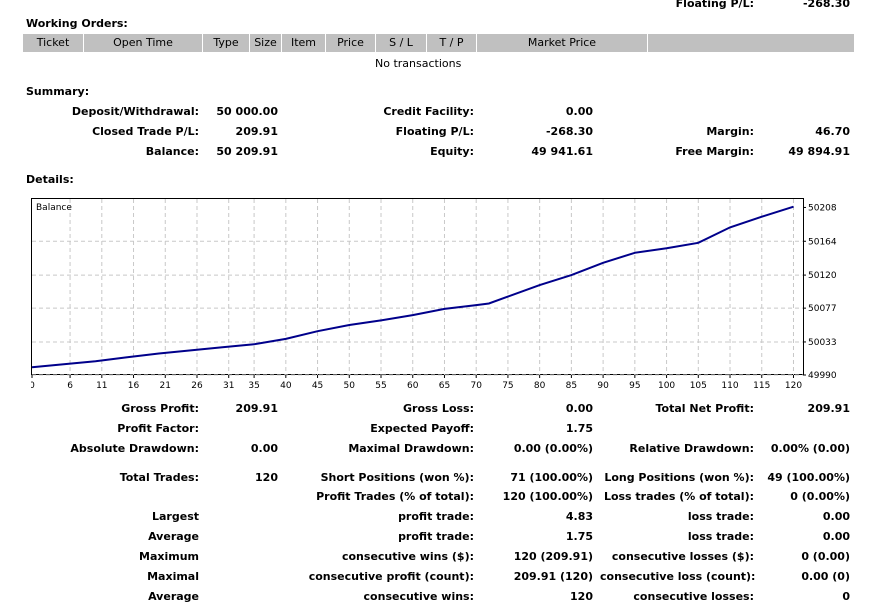  What do you see at coordinates (411, 448) in the screenshot?
I see `max-drawdown-label: Maximal Drawdown:` at bounding box center [411, 448].